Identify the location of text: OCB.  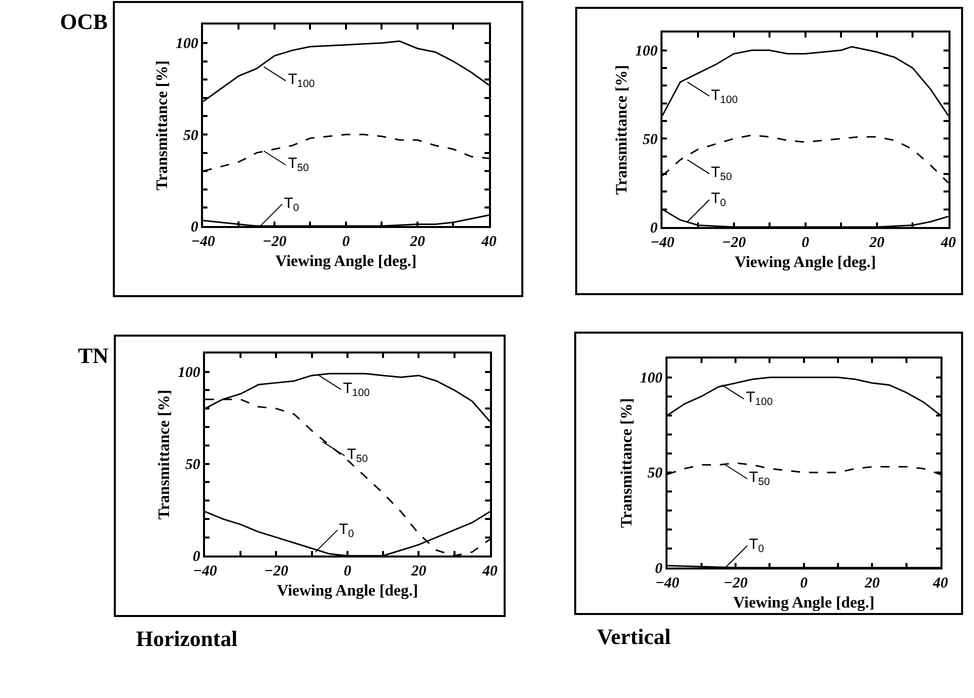
(84, 21).